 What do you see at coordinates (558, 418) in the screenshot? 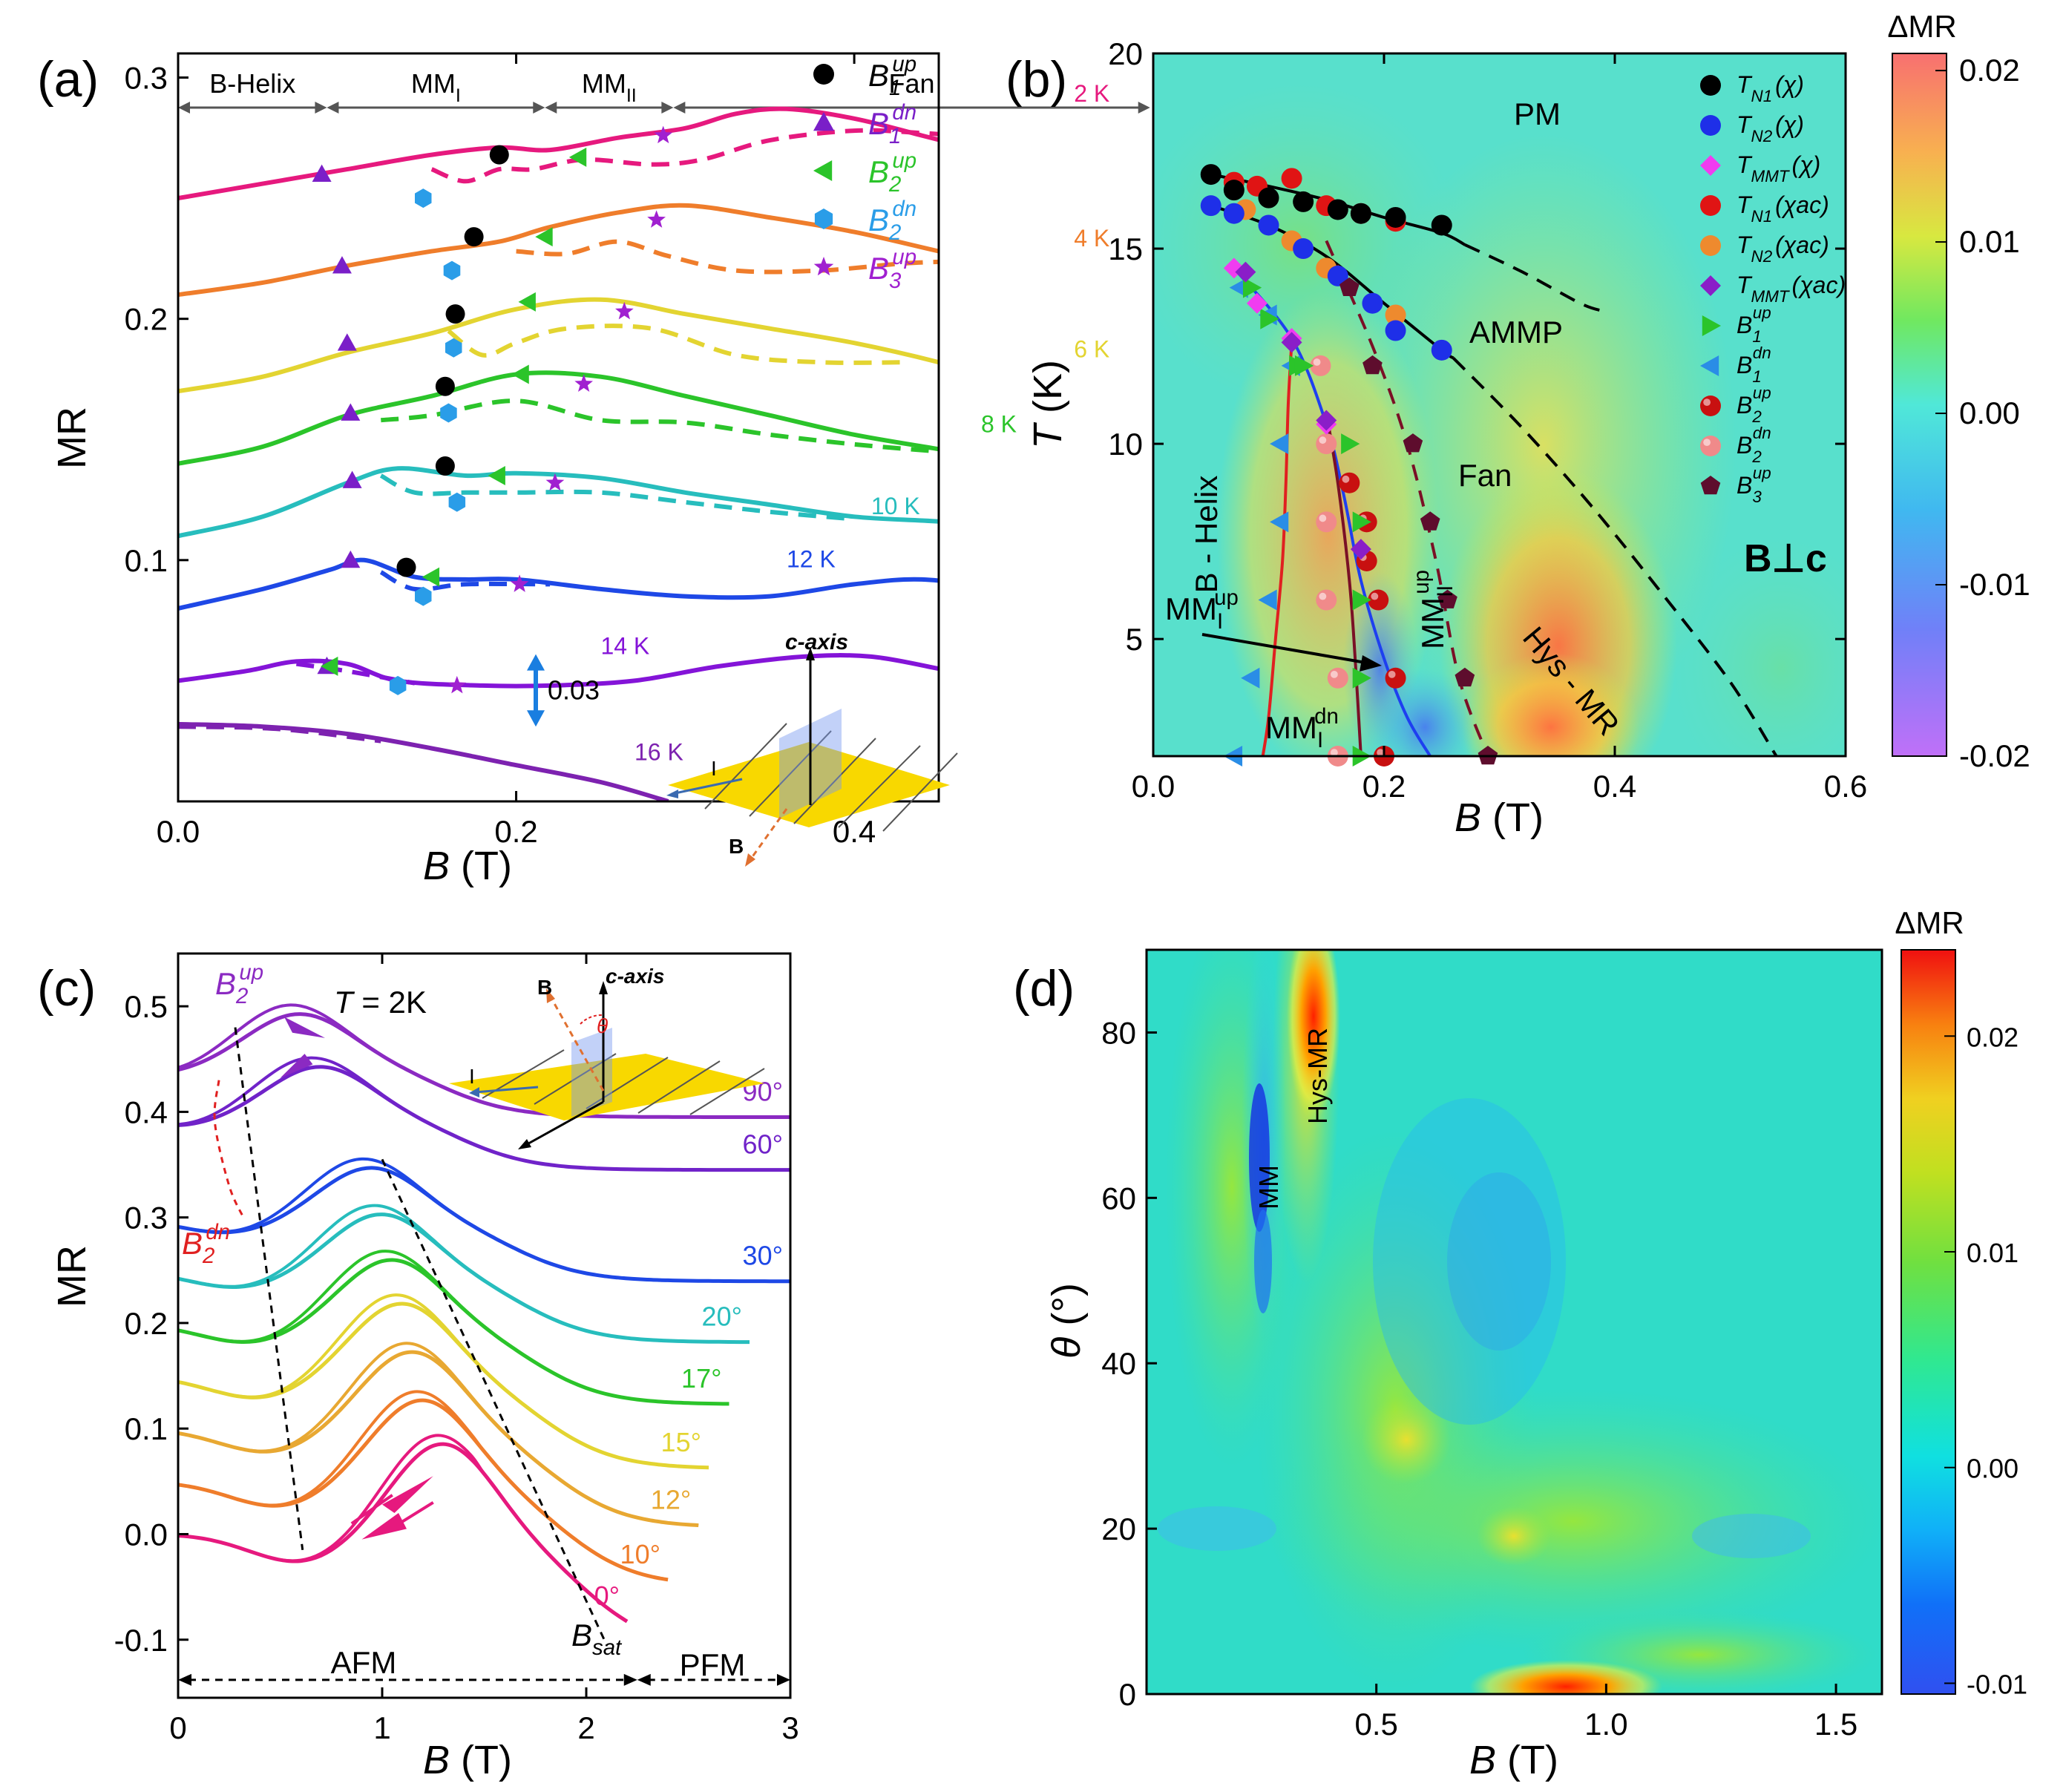
I see `curve-up-8K` at bounding box center [558, 418].